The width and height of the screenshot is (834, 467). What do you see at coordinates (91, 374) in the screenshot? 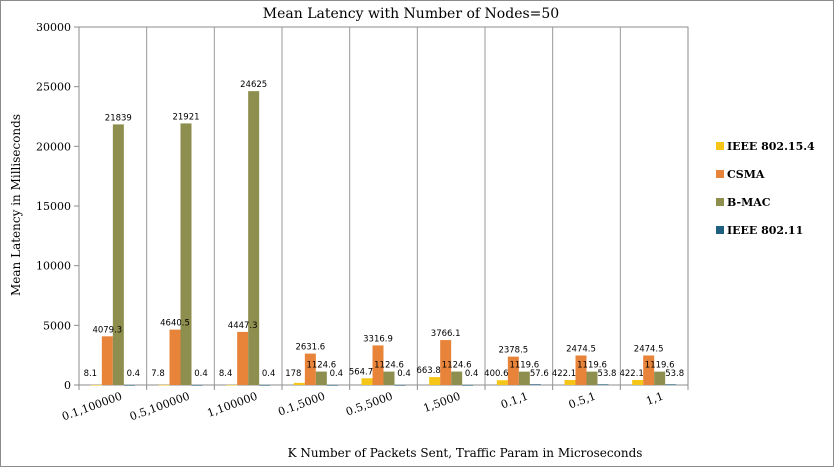
I see `data-label: 8.1` at bounding box center [91, 374].